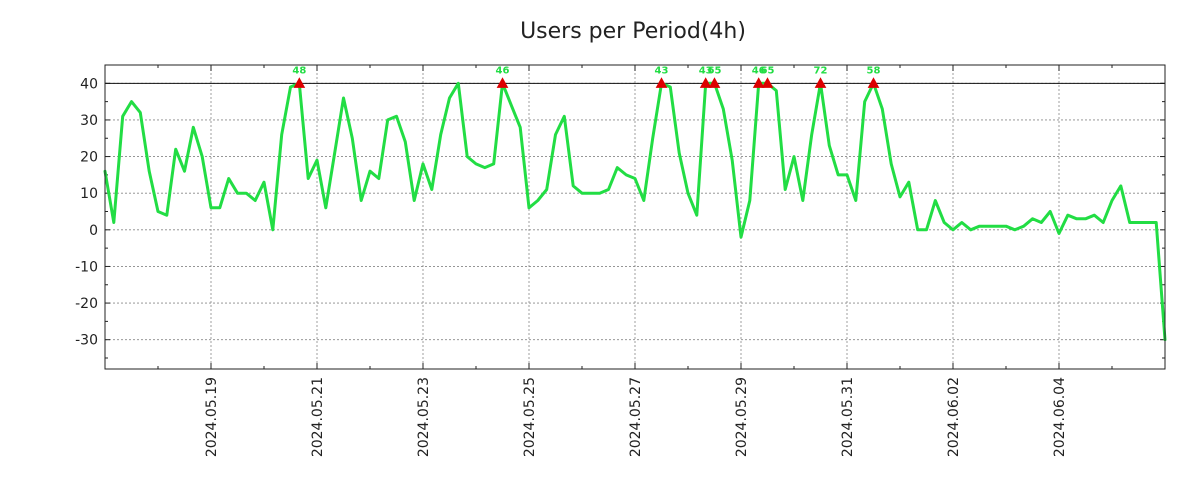 This screenshot has width=1200, height=500. What do you see at coordinates (848, 417) in the screenshot?
I see `x-tick-label: 2024.05.31` at bounding box center [848, 417].